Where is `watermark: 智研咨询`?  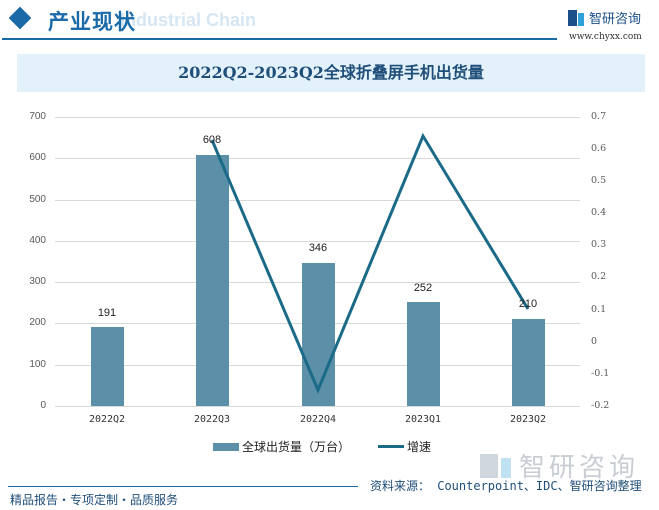
watermark: 智研咨询 is located at coordinates (559, 465).